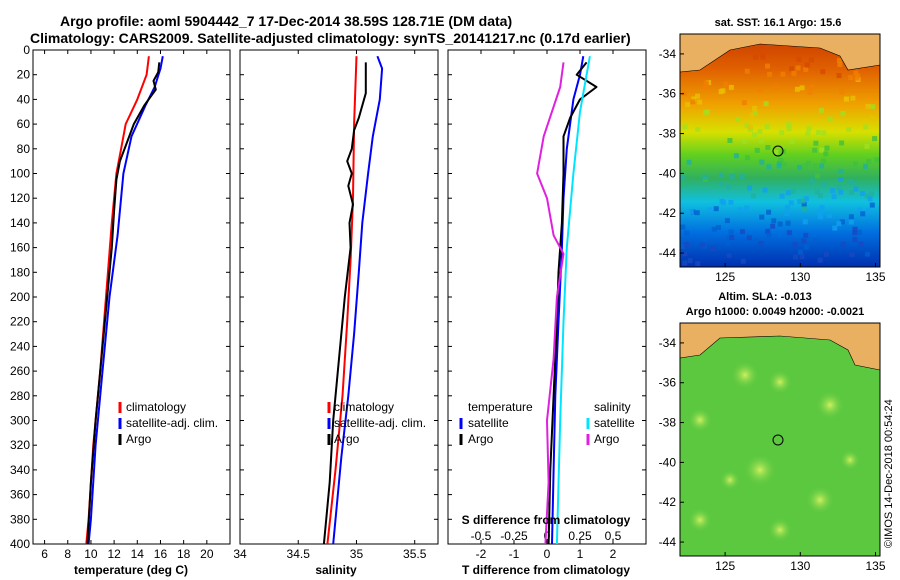  I want to click on difference-lines, so click(567, 300).